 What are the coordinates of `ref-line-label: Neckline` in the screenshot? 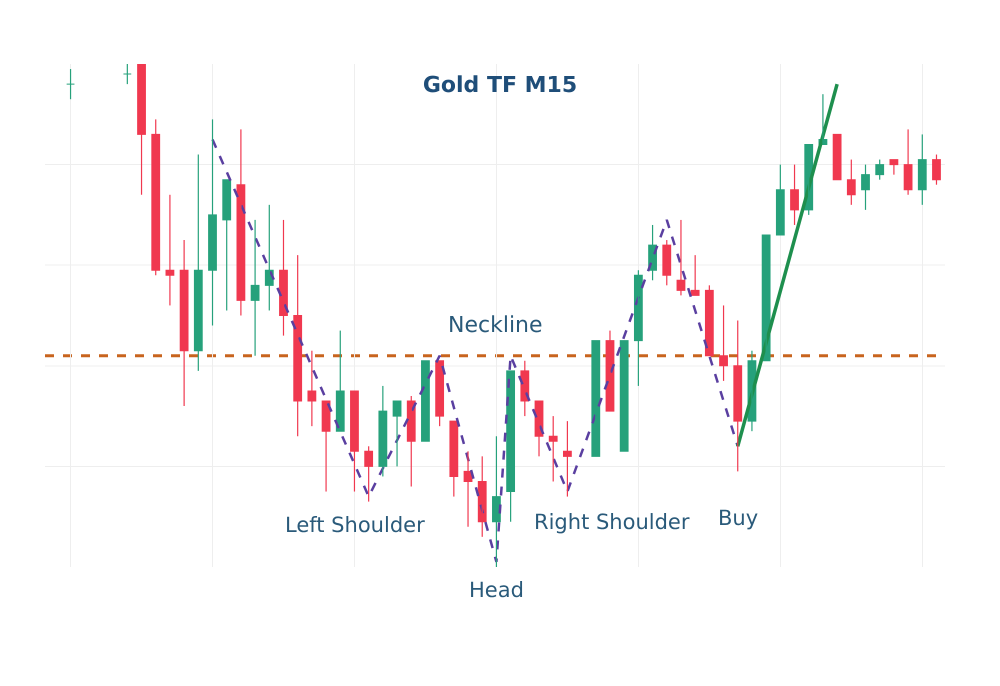 It's located at (495, 325).